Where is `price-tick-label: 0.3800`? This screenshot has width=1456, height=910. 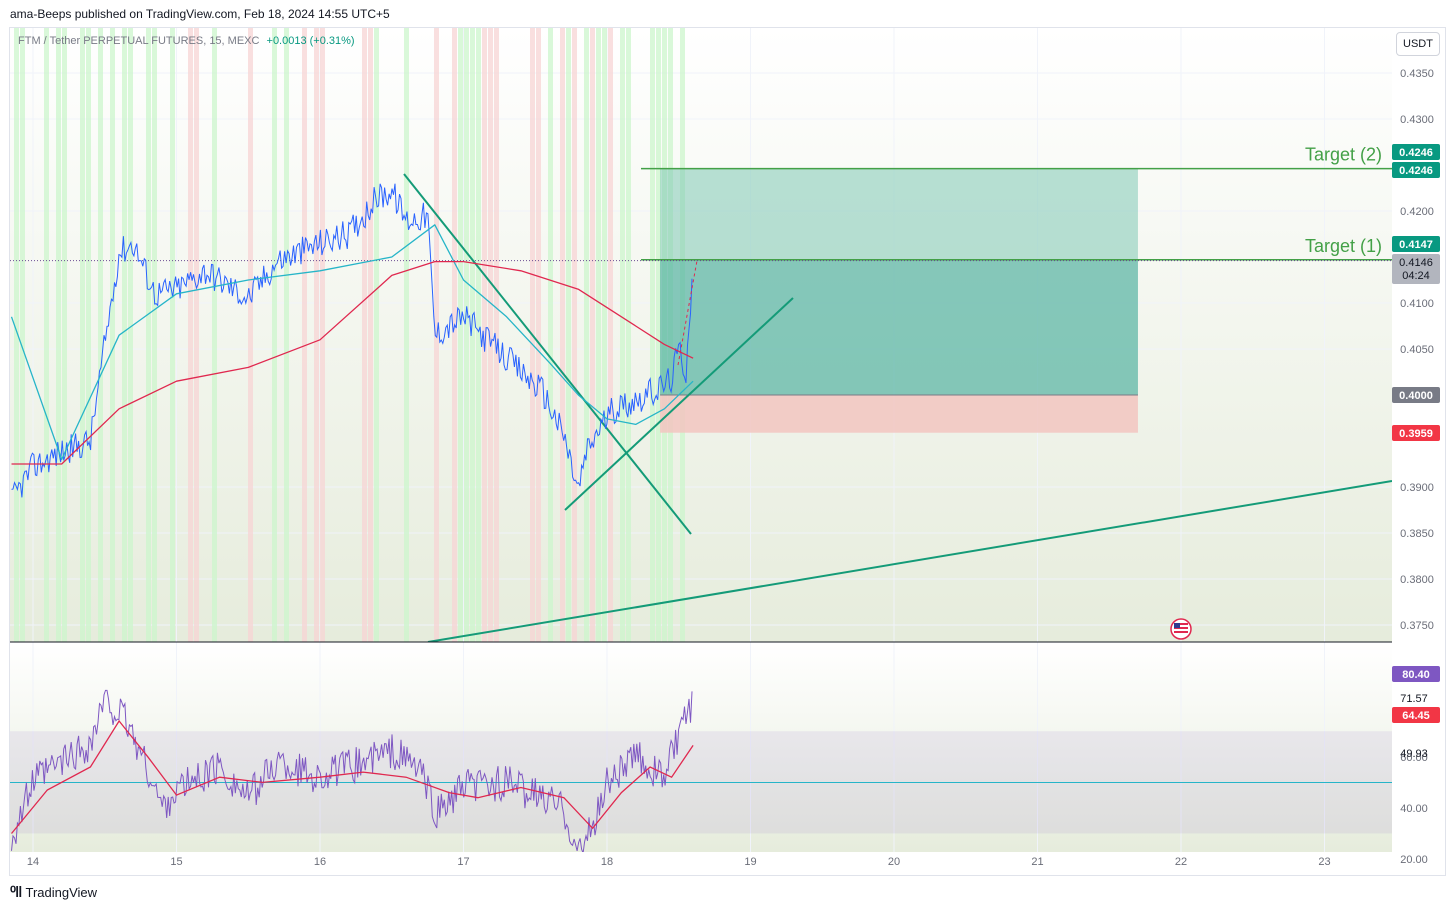
price-tick-label: 0.3800 is located at coordinates (1417, 580).